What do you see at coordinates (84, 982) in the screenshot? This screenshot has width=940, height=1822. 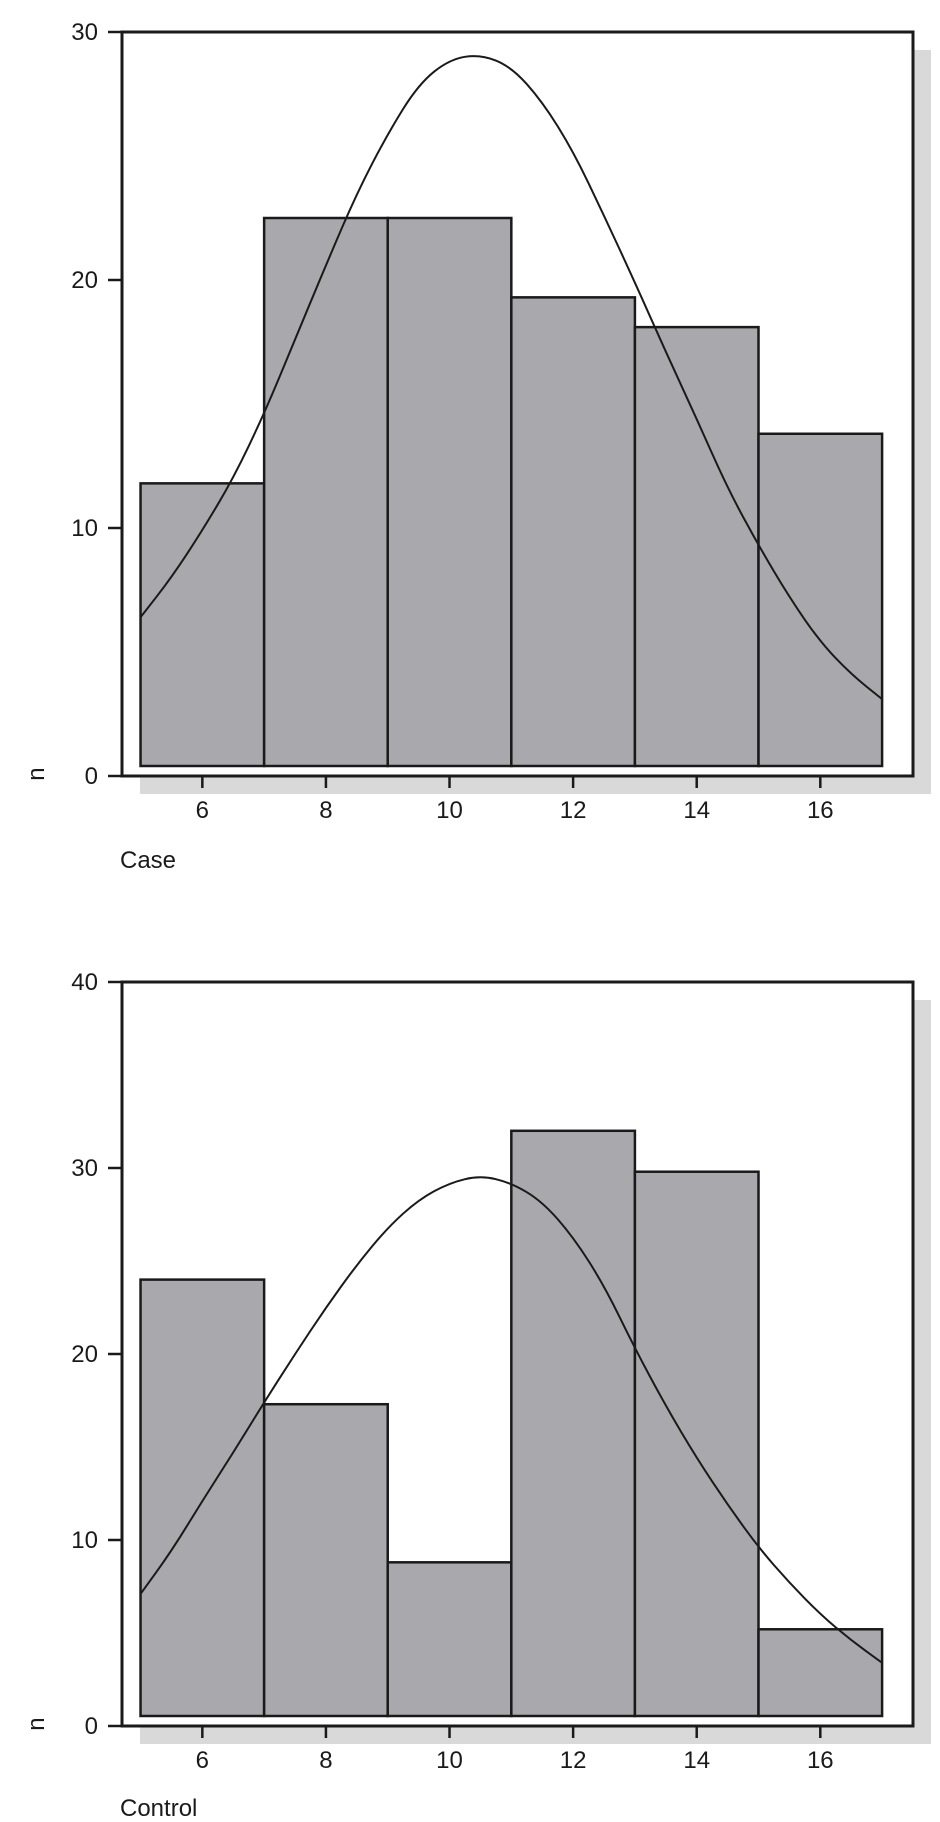 I see `y-tick-label: 40` at bounding box center [84, 982].